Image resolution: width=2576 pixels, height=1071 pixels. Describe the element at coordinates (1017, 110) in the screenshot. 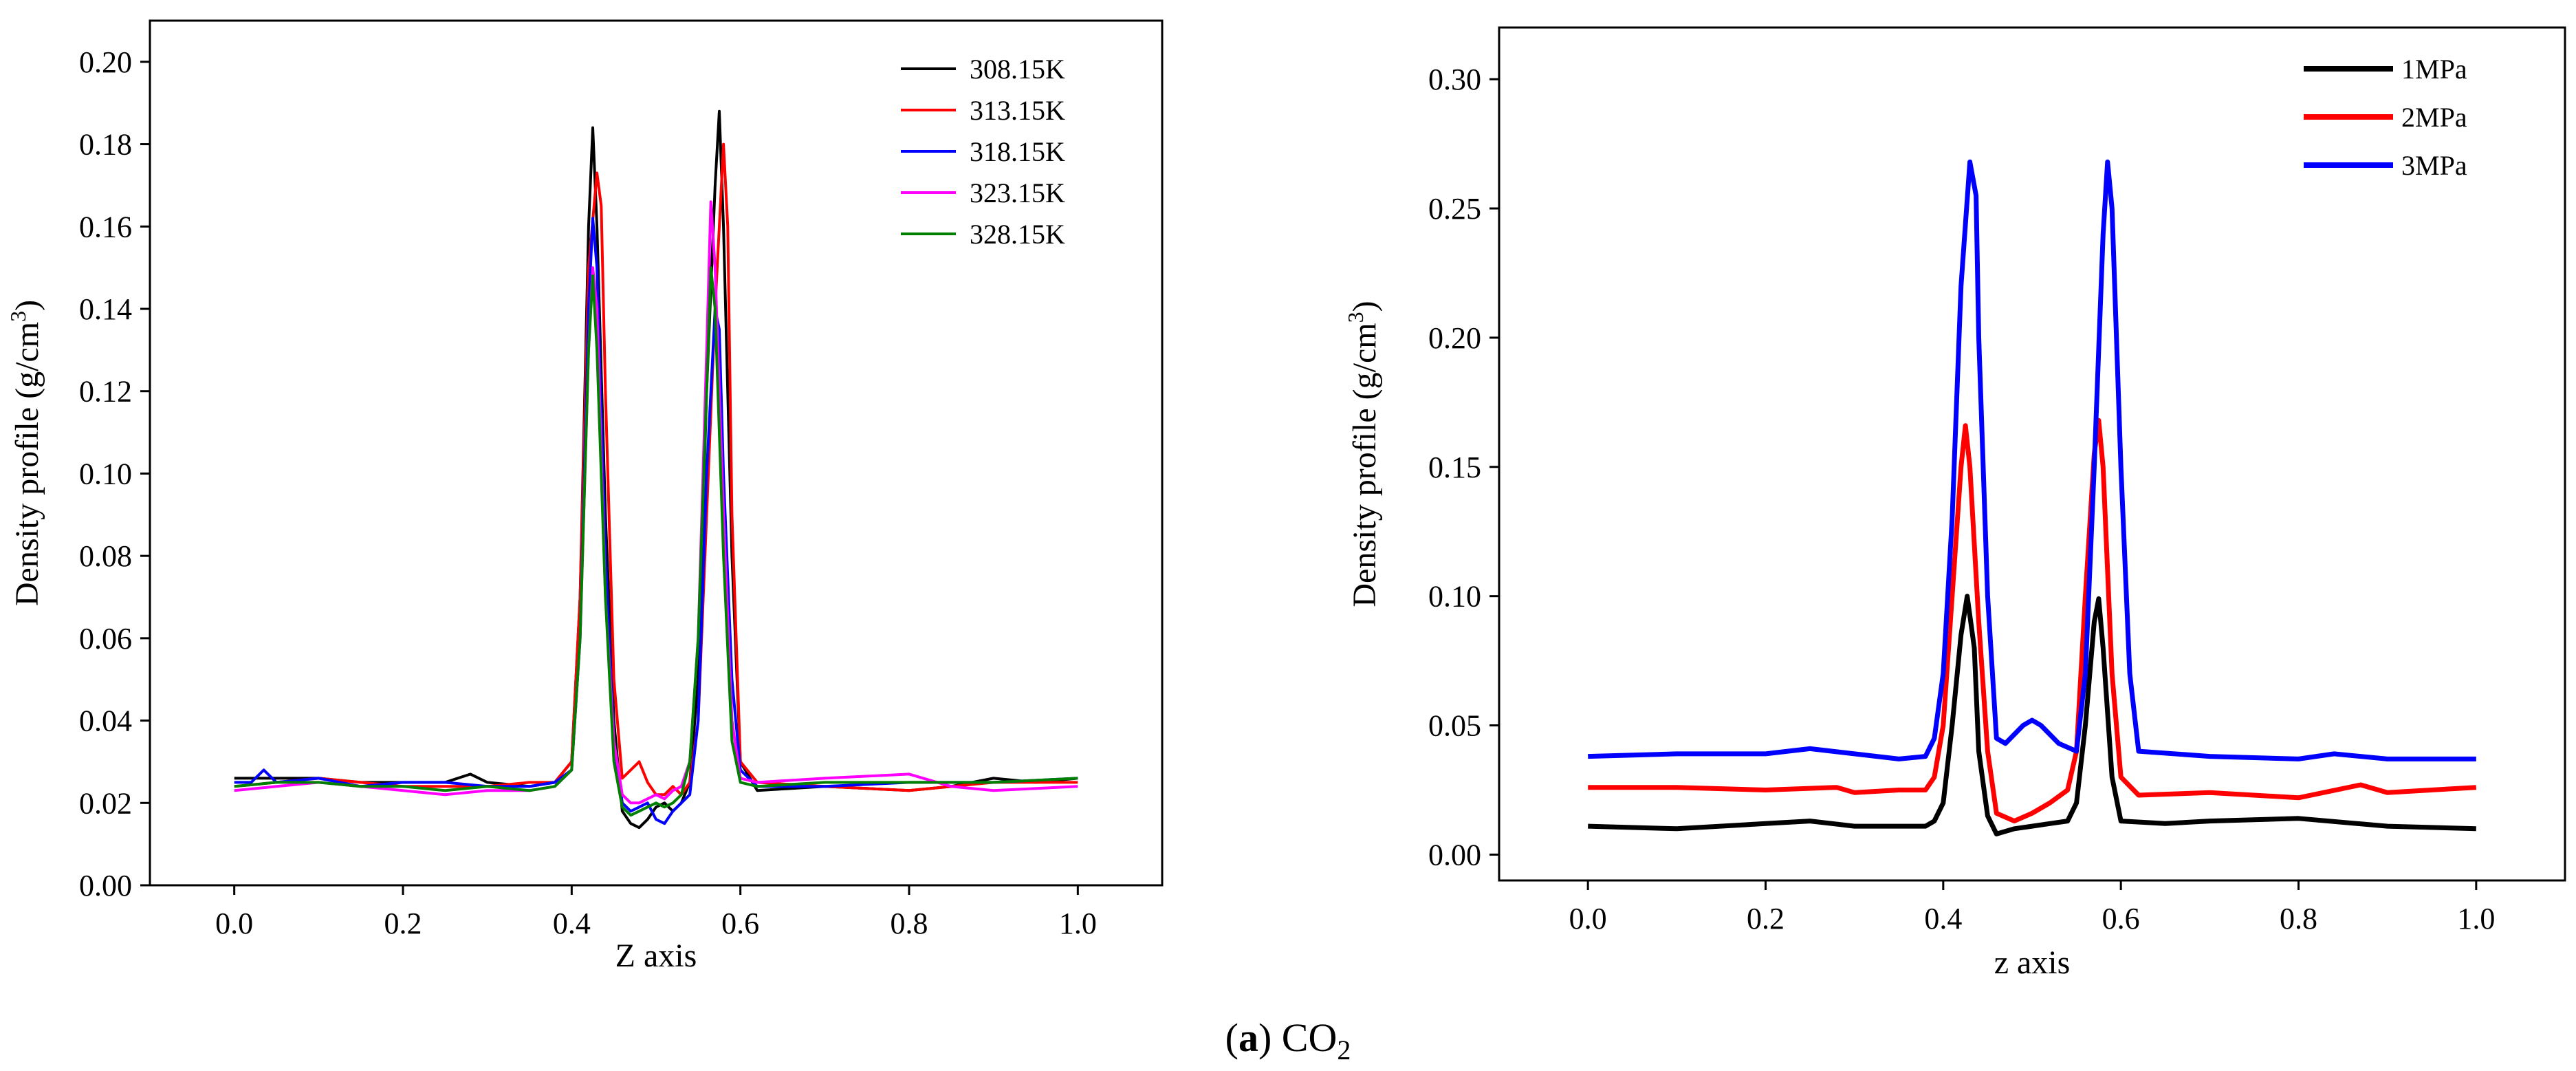

I see `legend-label: 313.15K` at that location.